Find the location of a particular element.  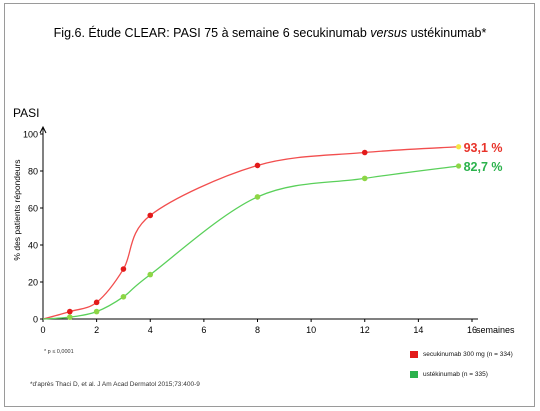

title-italic: versus is located at coordinates (389, 33).